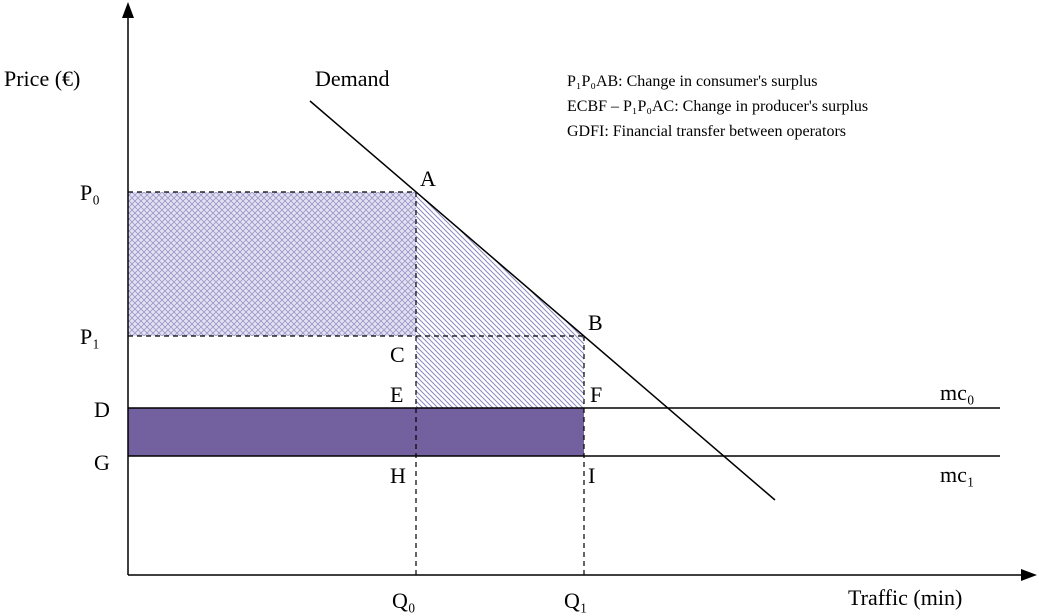 The image size is (1039, 616). What do you see at coordinates (596, 394) in the screenshot?
I see `point-label: F` at bounding box center [596, 394].